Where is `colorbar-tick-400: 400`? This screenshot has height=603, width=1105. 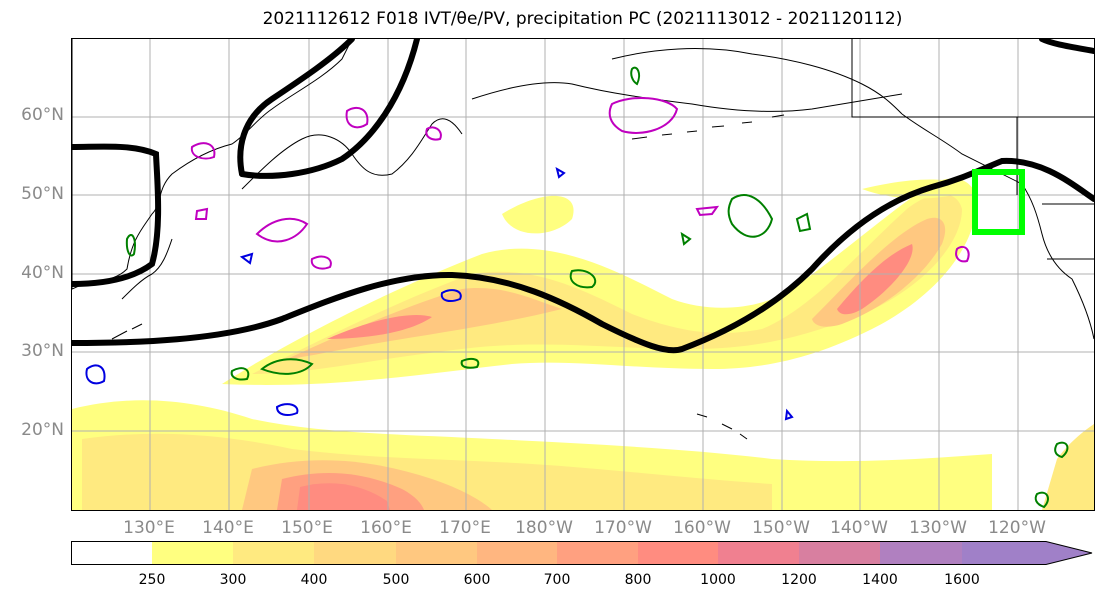 colorbar-tick-400: 400 is located at coordinates (314, 580).